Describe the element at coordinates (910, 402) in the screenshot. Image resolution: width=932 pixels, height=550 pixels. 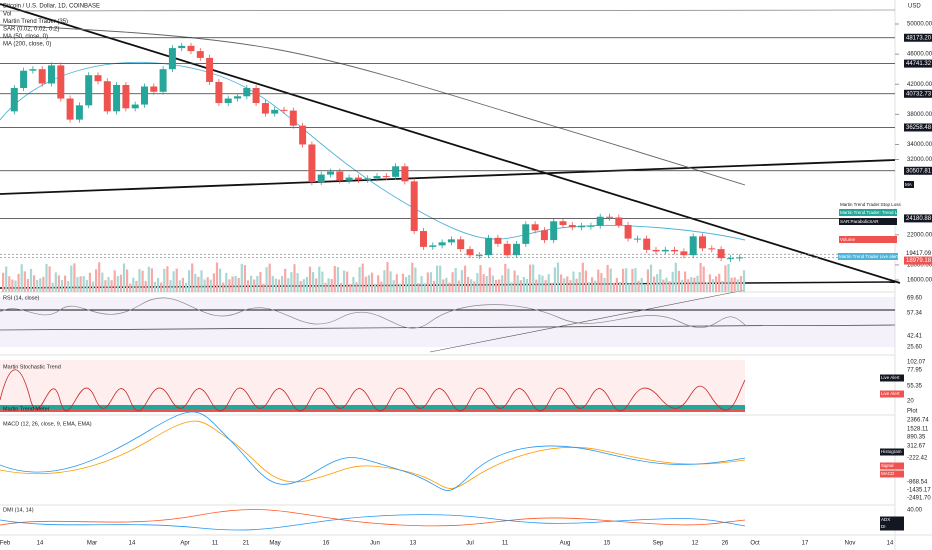
I see `pane-label: 20` at that location.